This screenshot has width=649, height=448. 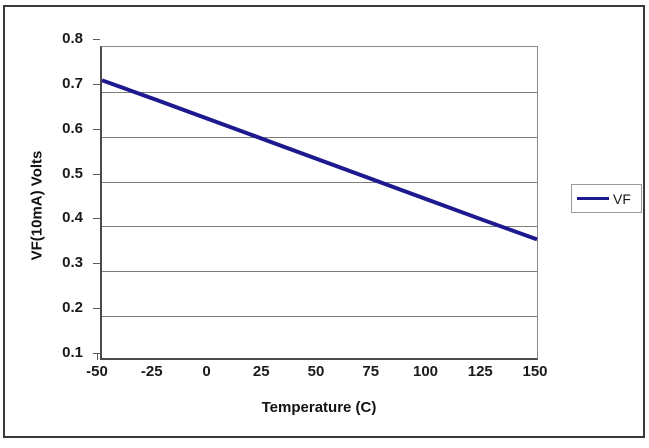 I want to click on y-tick-label: 0.4, so click(x=72, y=218).